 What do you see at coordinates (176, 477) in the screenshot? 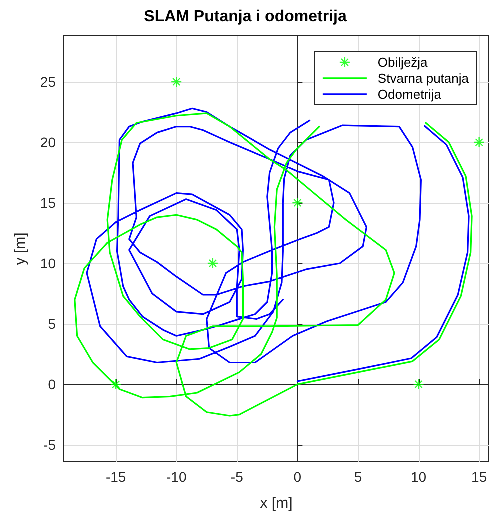
I see `x-tick-label: -10` at bounding box center [176, 477].